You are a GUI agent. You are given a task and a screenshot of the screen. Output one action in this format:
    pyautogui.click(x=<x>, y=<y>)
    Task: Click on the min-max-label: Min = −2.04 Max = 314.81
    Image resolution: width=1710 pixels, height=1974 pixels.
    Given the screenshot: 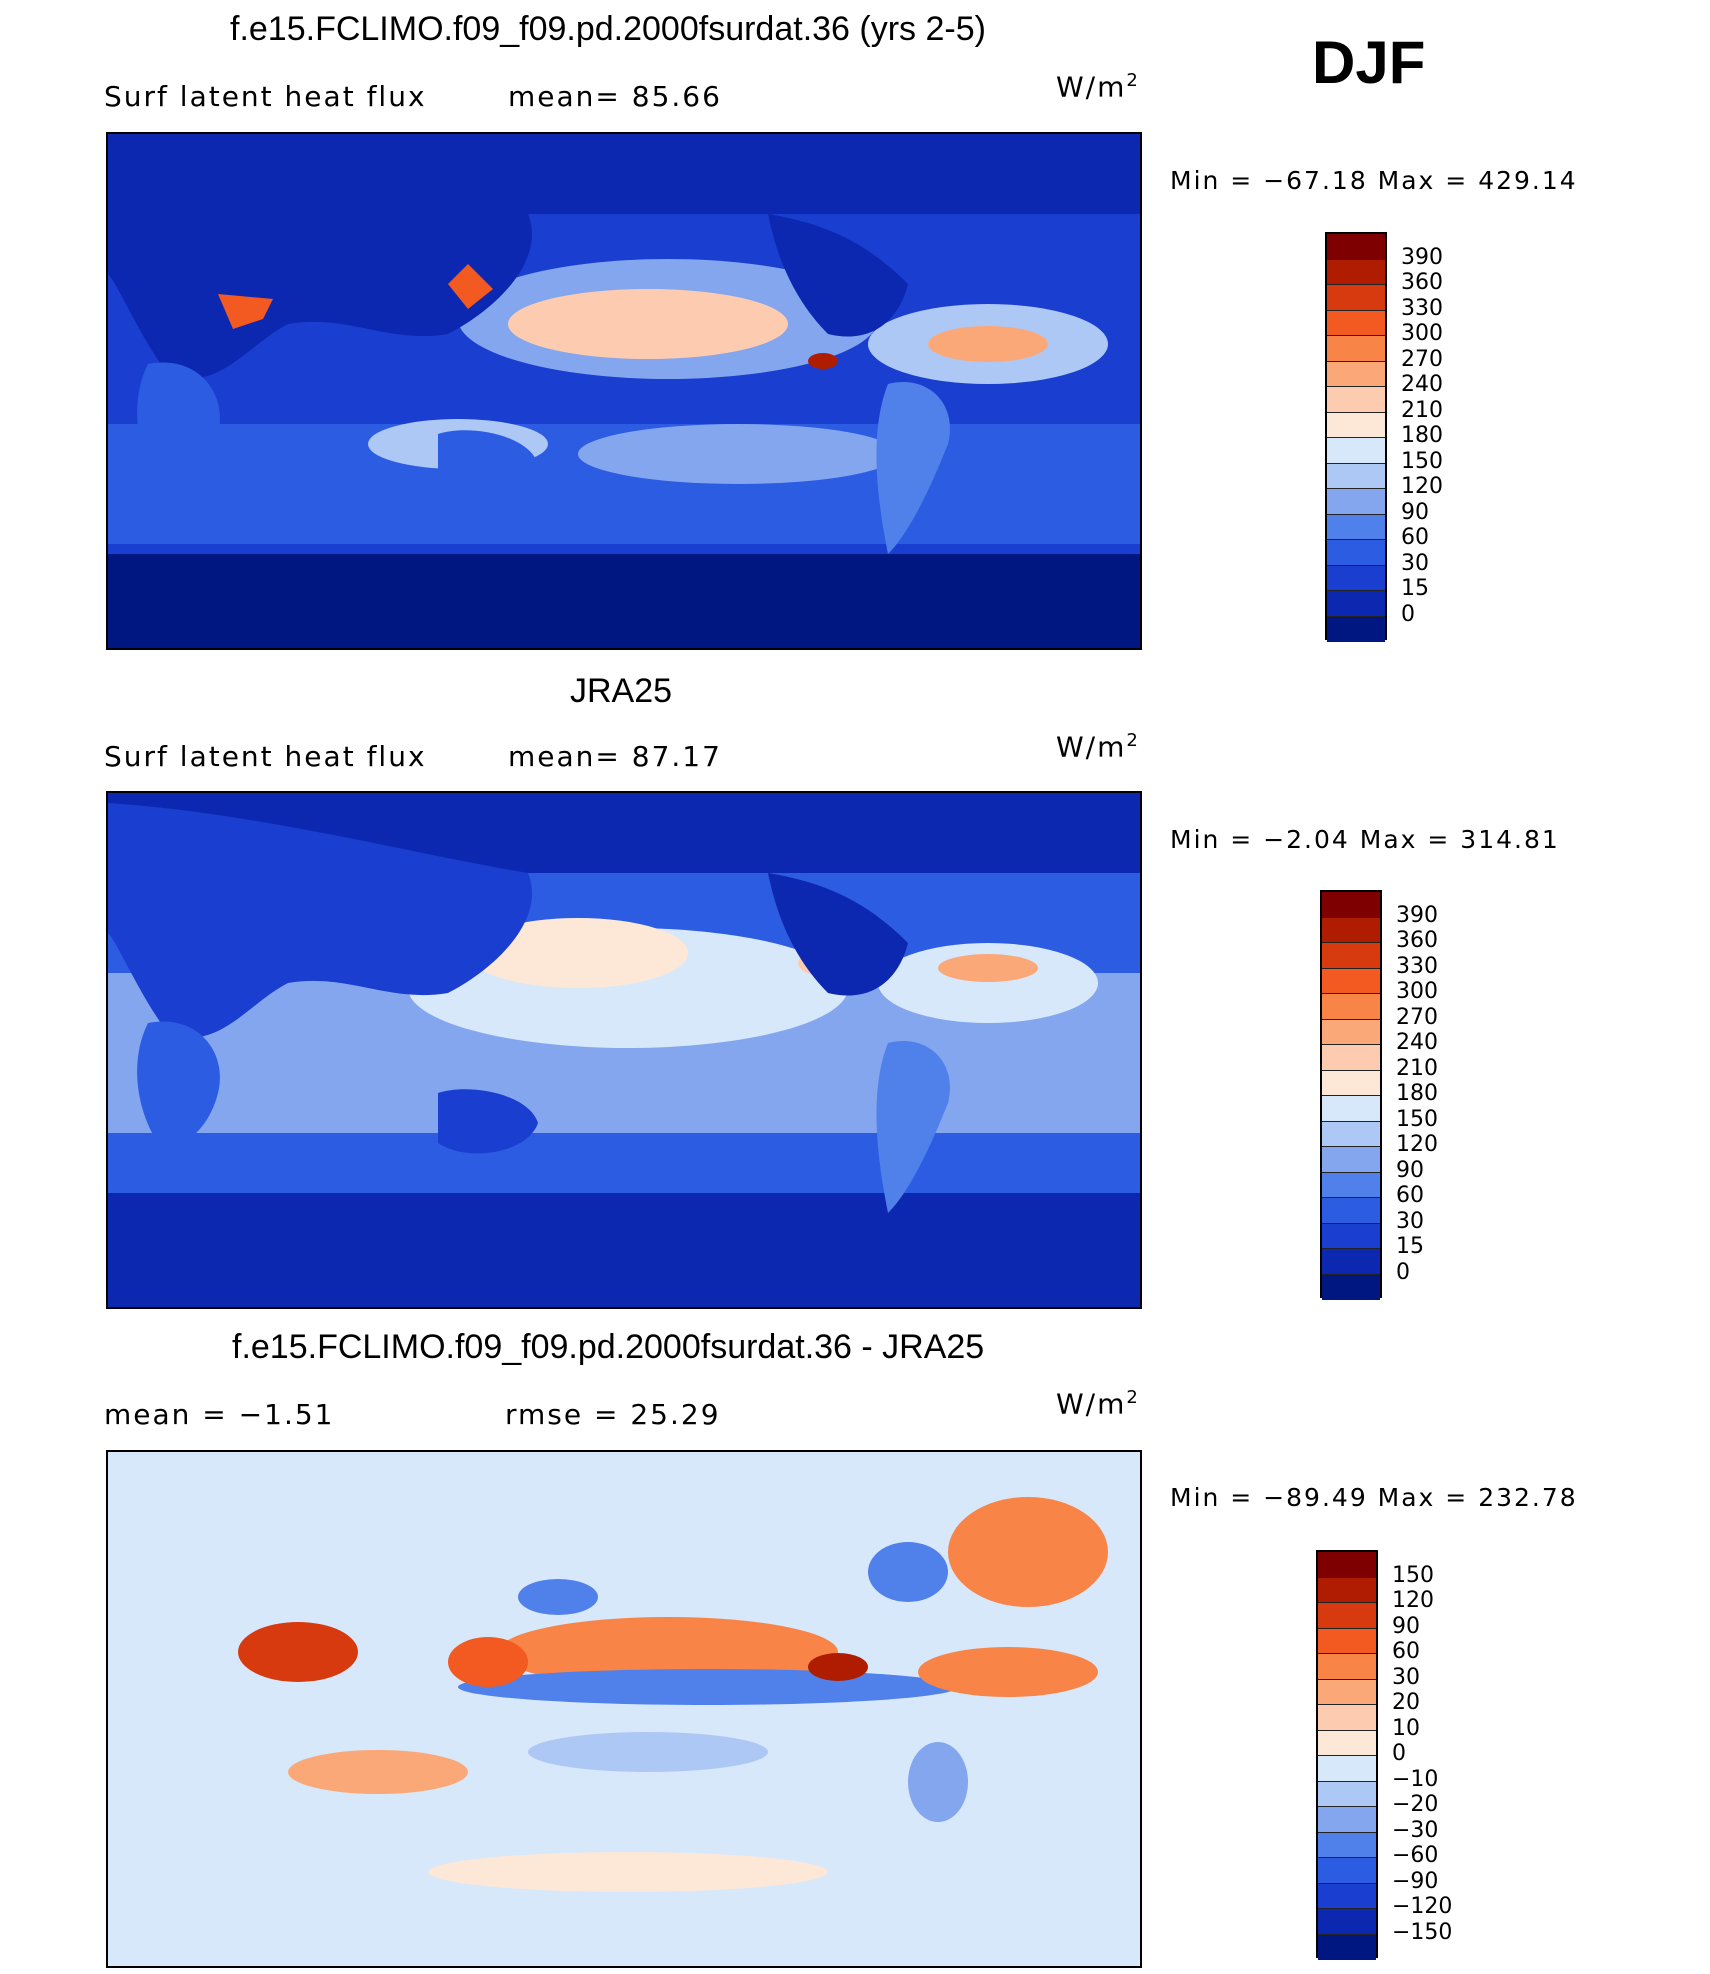 What is the action you would take?
    pyautogui.click(x=1365, y=839)
    